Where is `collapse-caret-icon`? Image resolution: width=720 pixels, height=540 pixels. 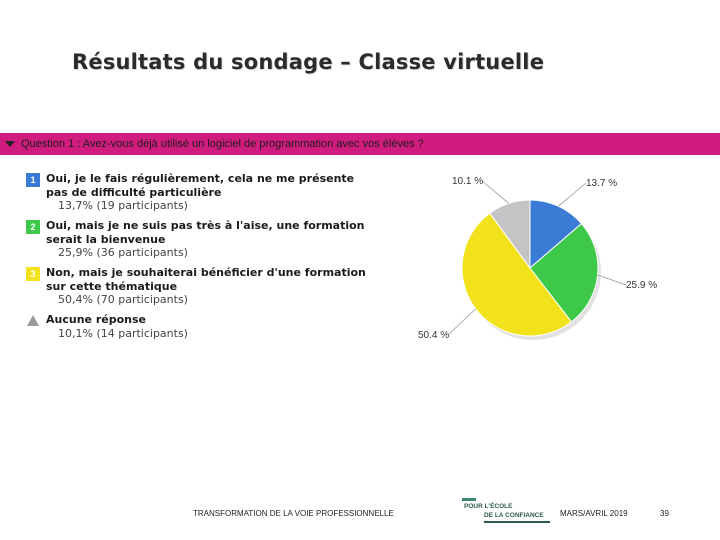 collapse-caret-icon is located at coordinates (10, 144).